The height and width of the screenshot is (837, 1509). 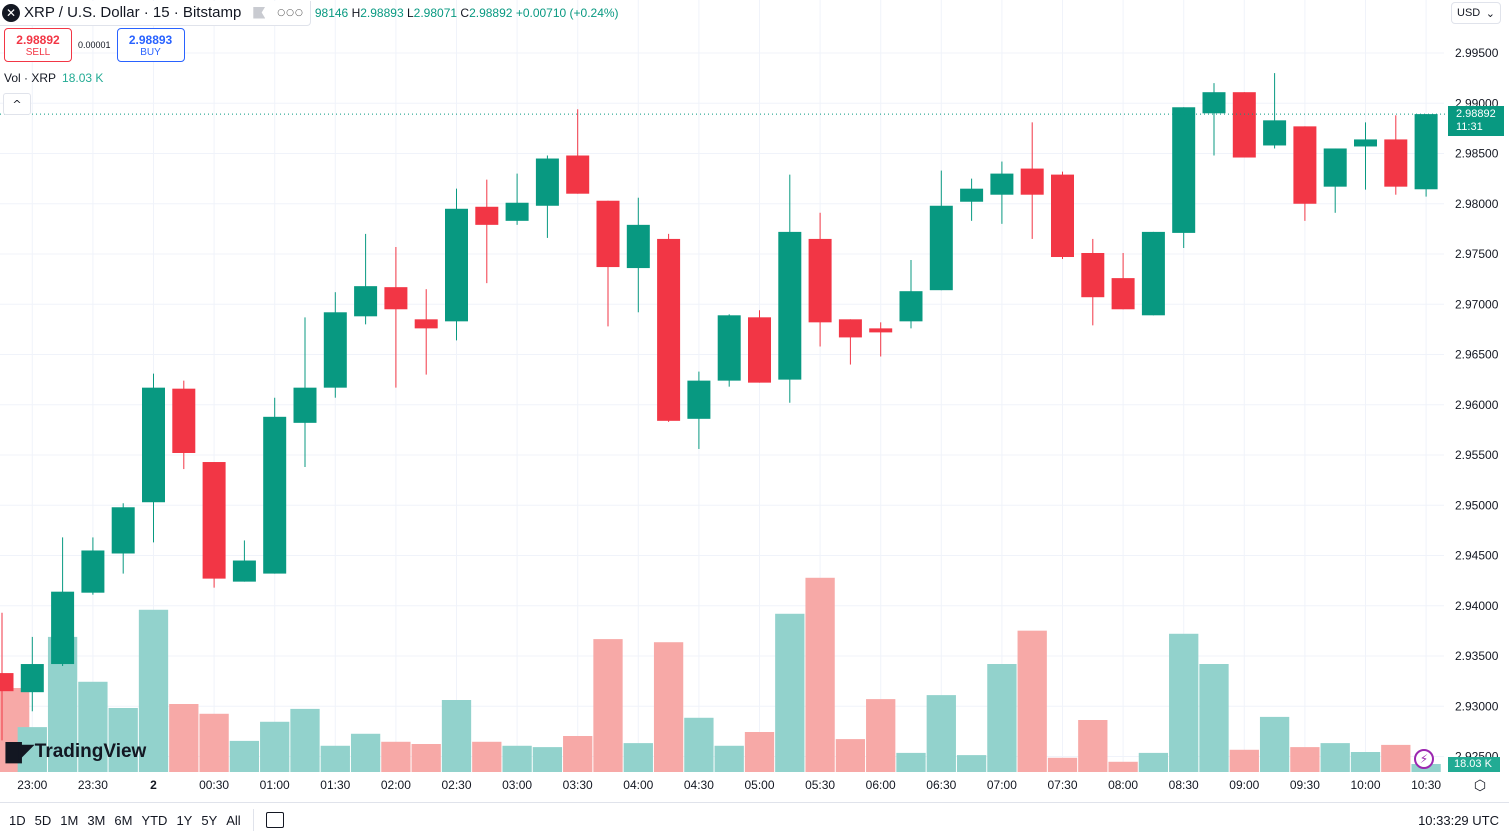 What do you see at coordinates (17, 820) in the screenshot?
I see `range-1d: 1D` at bounding box center [17, 820].